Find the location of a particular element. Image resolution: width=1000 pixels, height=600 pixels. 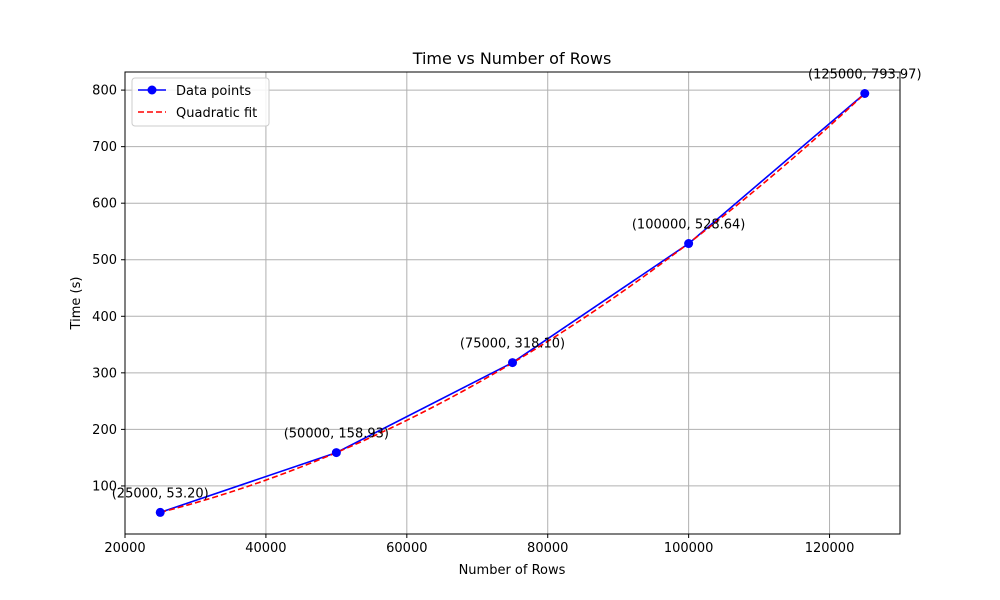

x-tick-label: 20000 is located at coordinates (124, 548).